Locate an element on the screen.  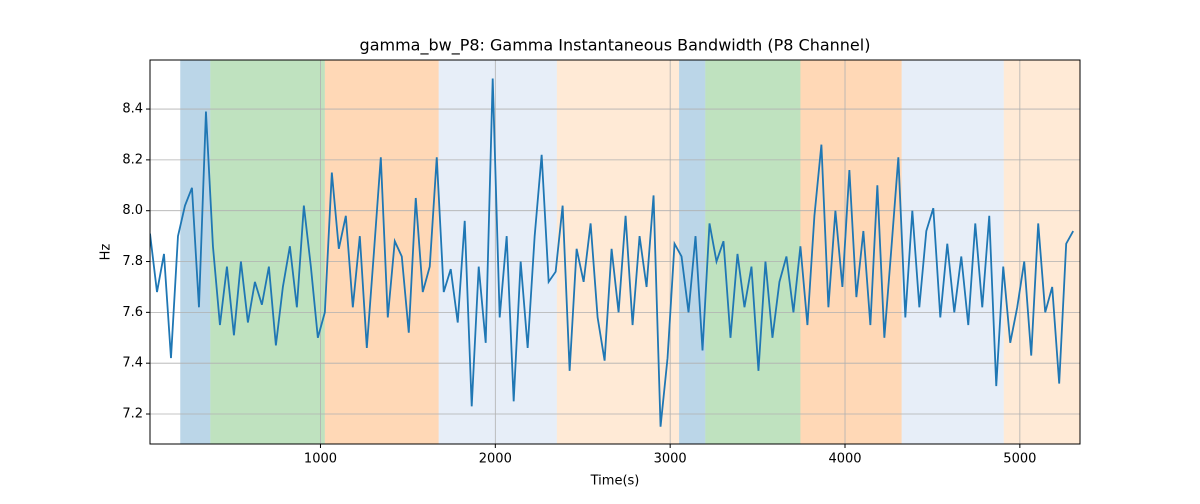
y-tick-label: 7.2 is located at coordinates (132, 414).